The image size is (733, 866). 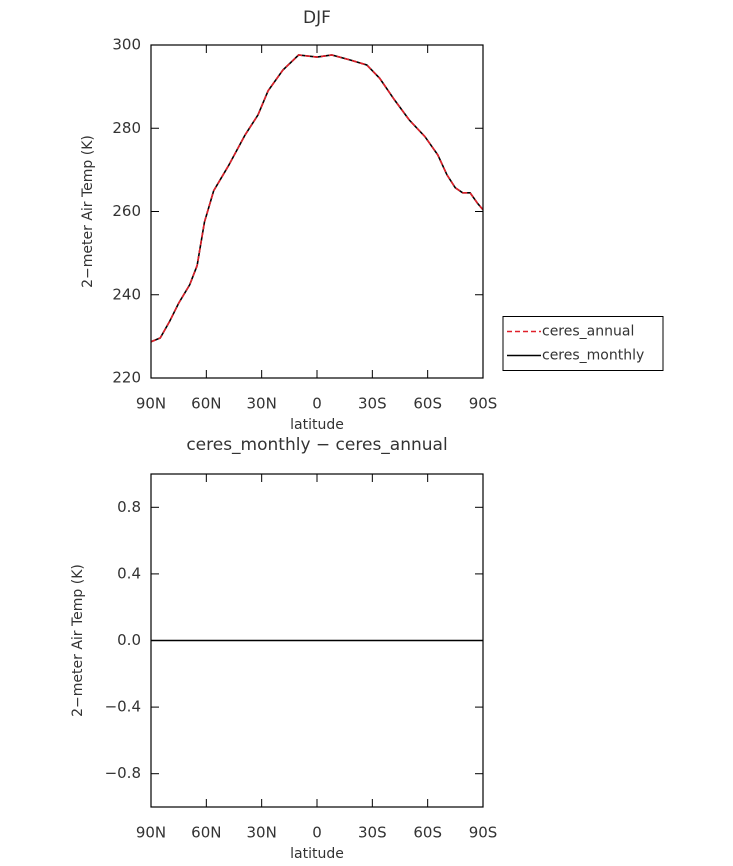 What do you see at coordinates (317, 18) in the screenshot?
I see `chart-title: DJF` at bounding box center [317, 18].